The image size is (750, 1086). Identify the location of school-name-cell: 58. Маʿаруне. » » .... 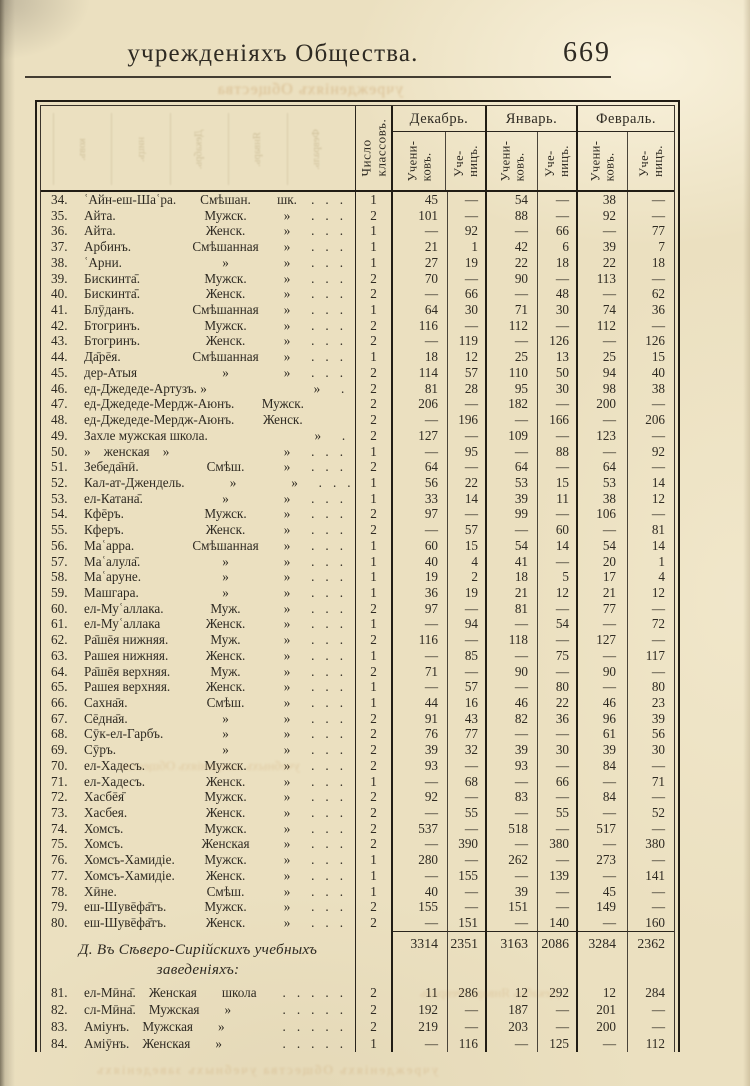
(198, 577).